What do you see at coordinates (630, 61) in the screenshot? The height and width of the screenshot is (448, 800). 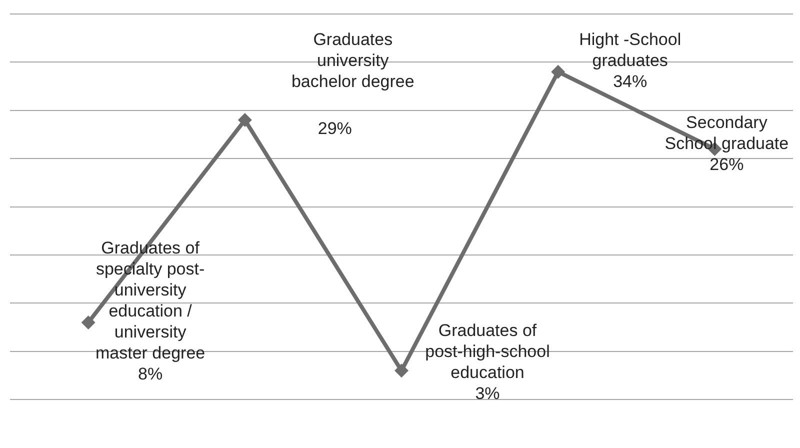 I see `data-label: Hight -School graduates 34%` at bounding box center [630, 61].